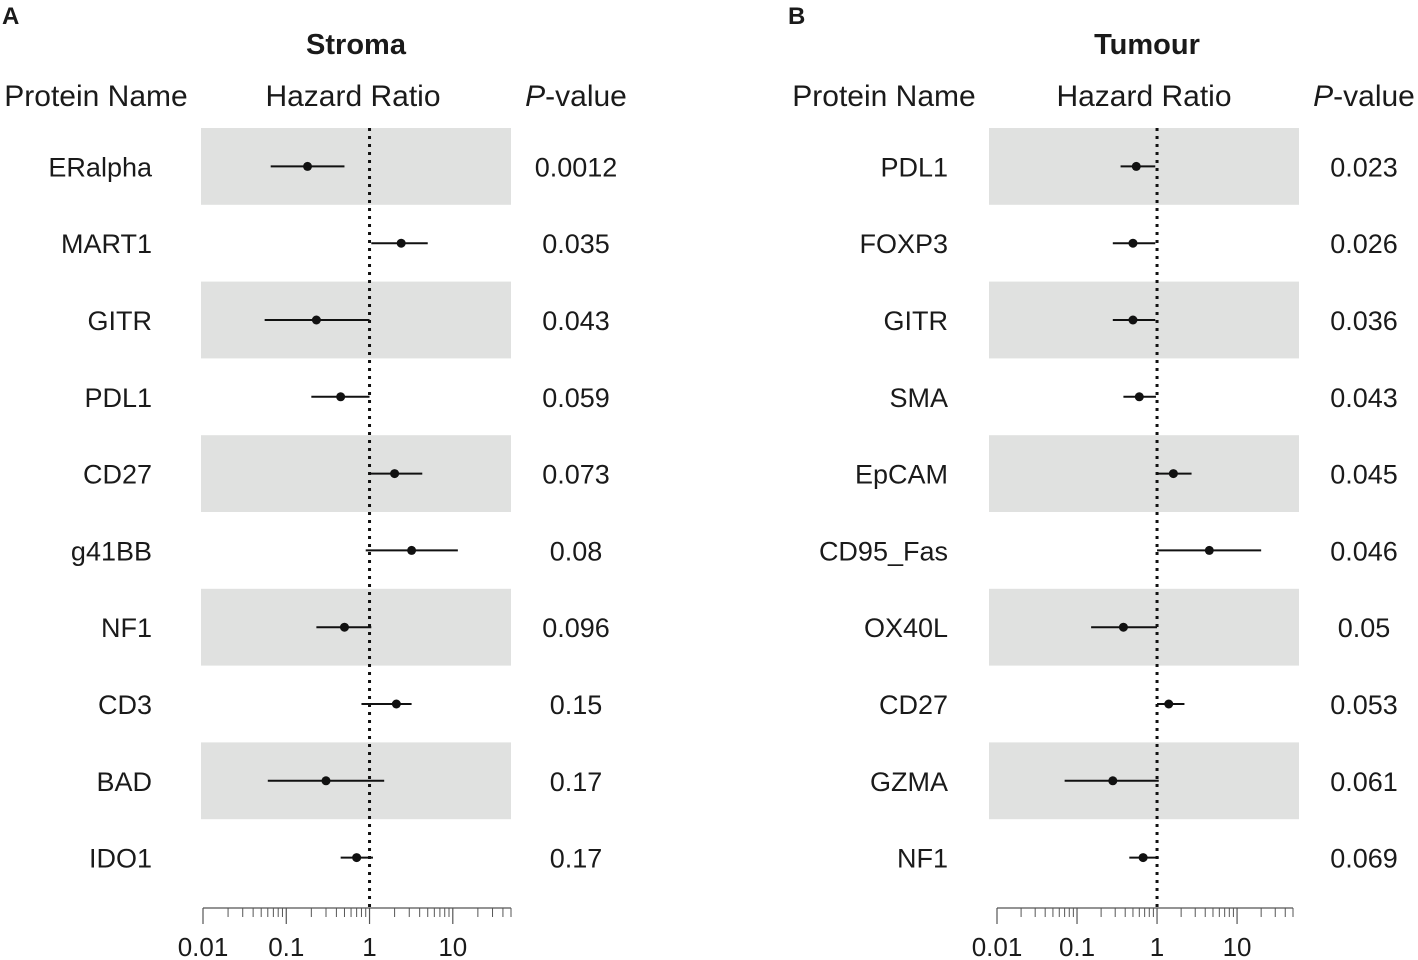  Describe the element at coordinates (883, 551) in the screenshot. I see `protein-label: CD95_Fas` at that location.